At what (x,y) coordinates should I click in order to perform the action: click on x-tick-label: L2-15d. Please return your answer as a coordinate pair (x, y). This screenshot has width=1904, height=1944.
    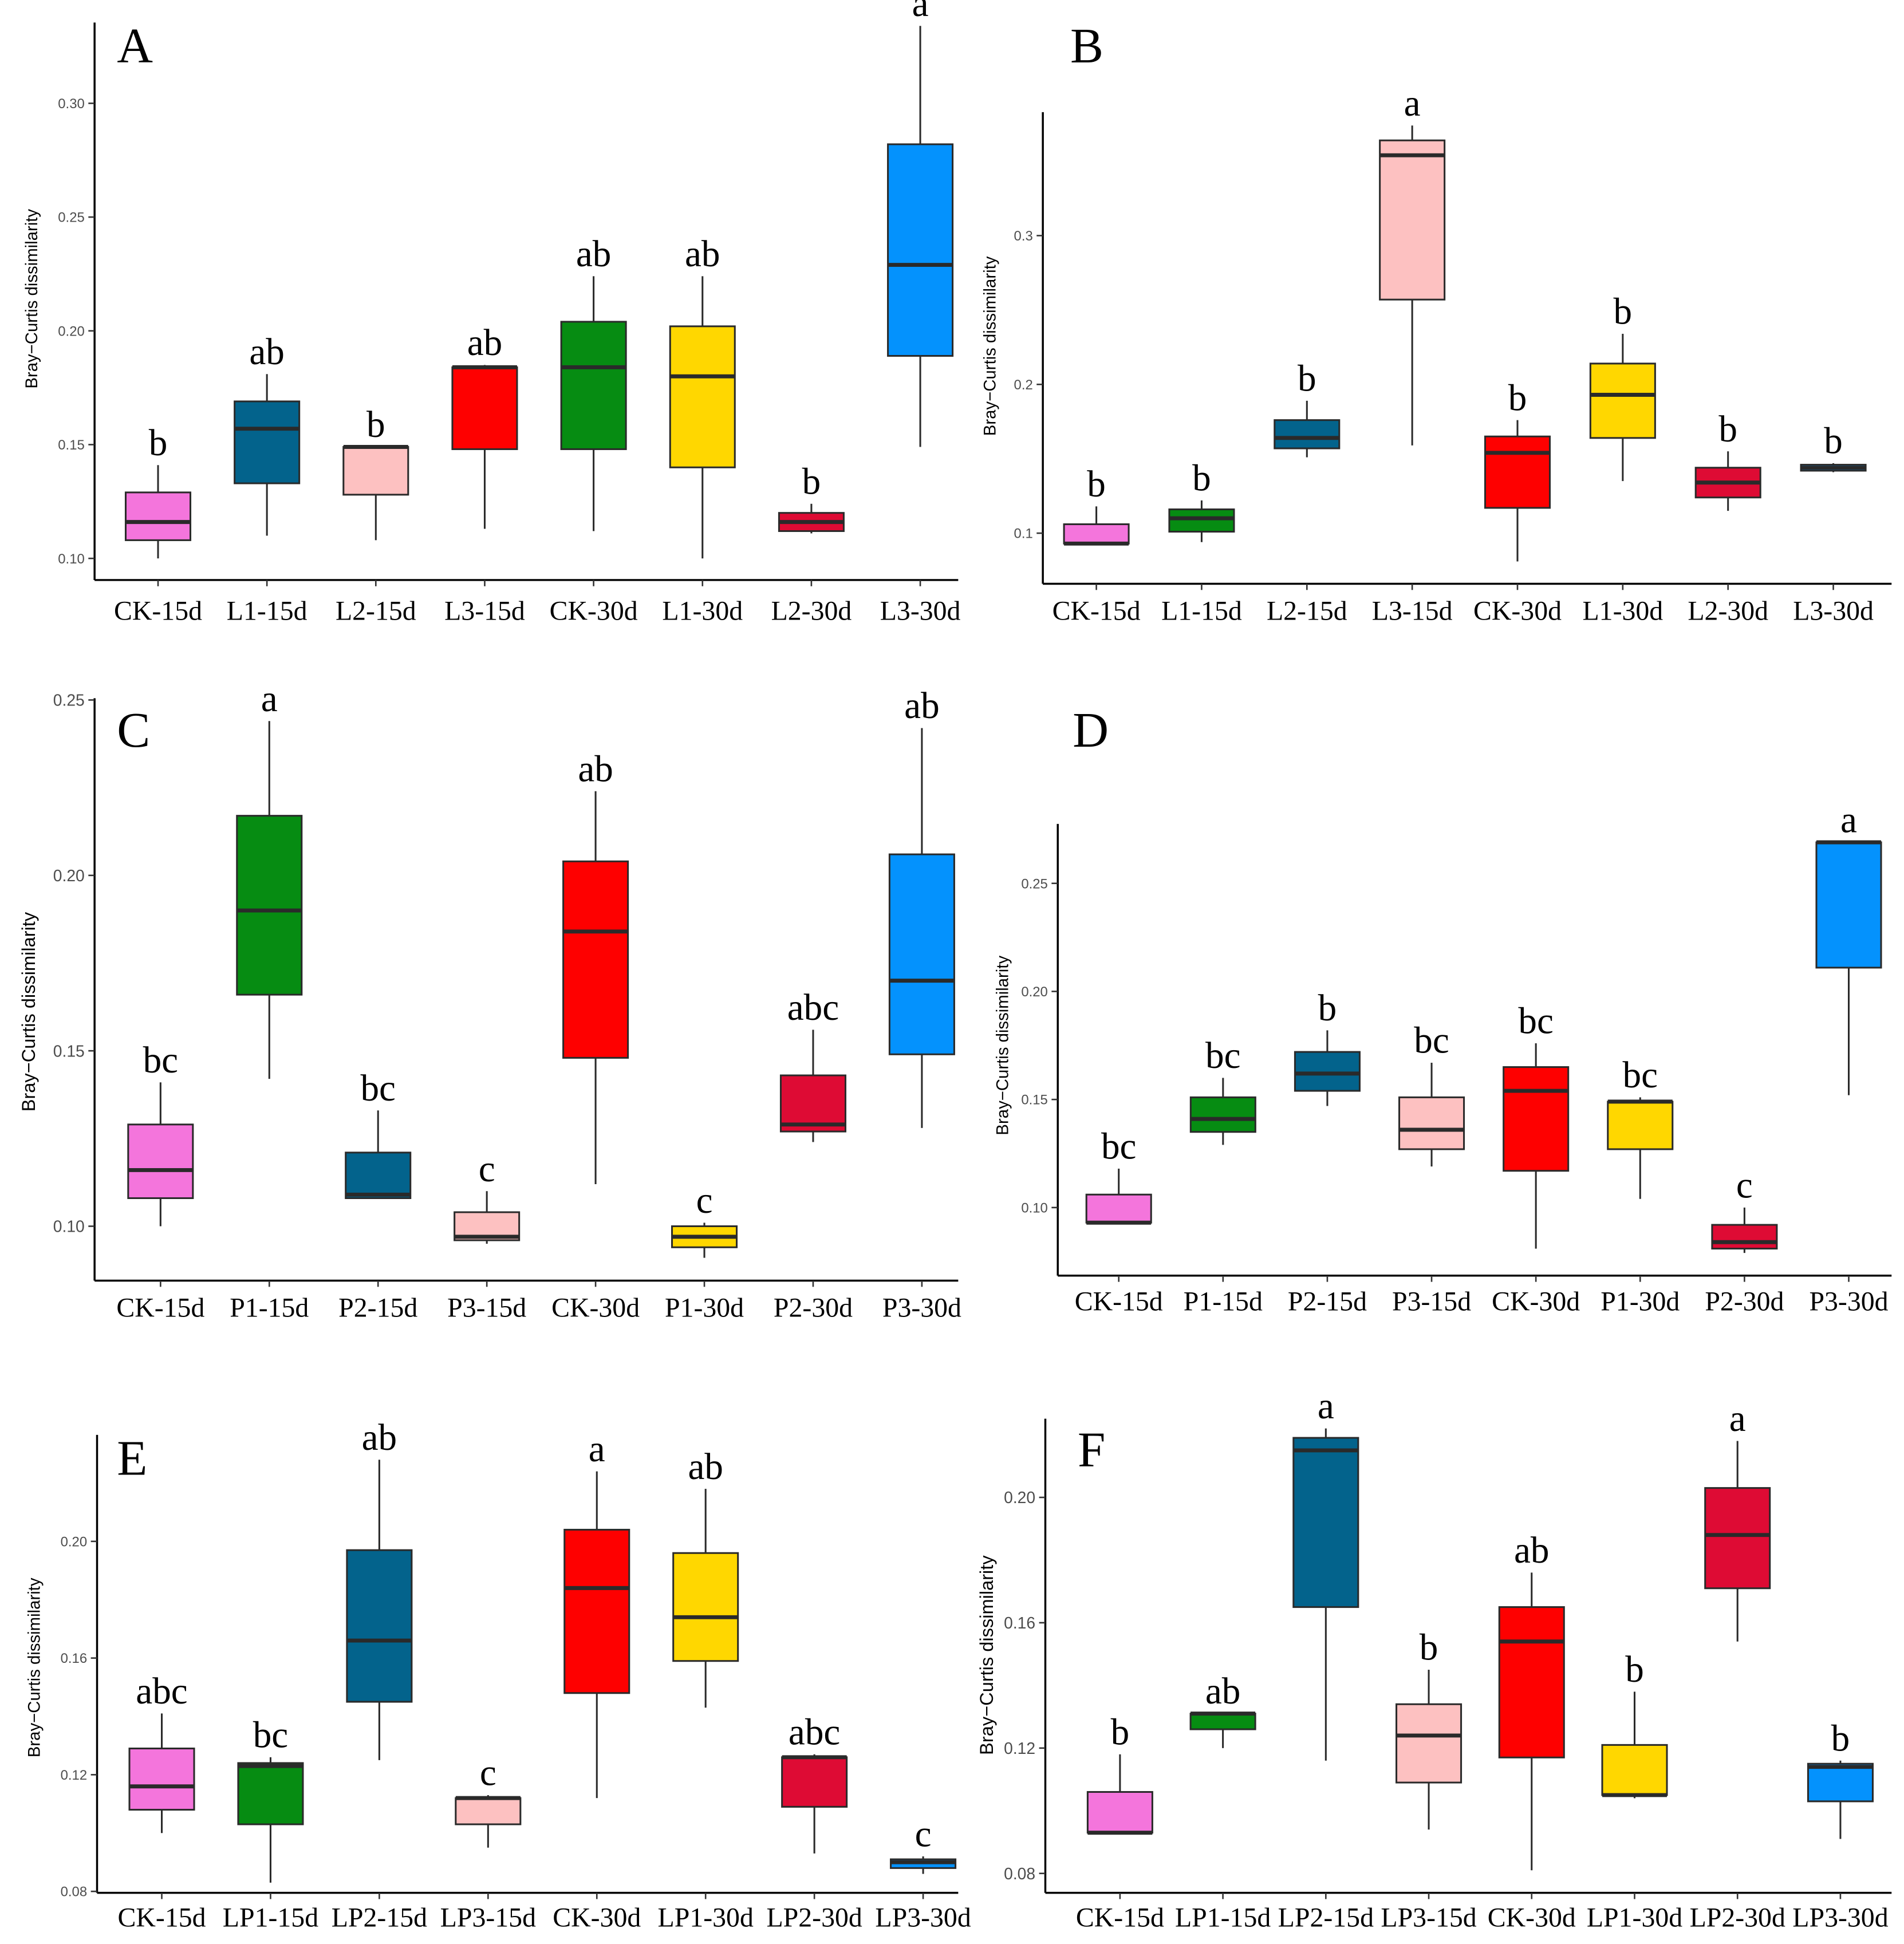
    Looking at the image, I should click on (376, 611).